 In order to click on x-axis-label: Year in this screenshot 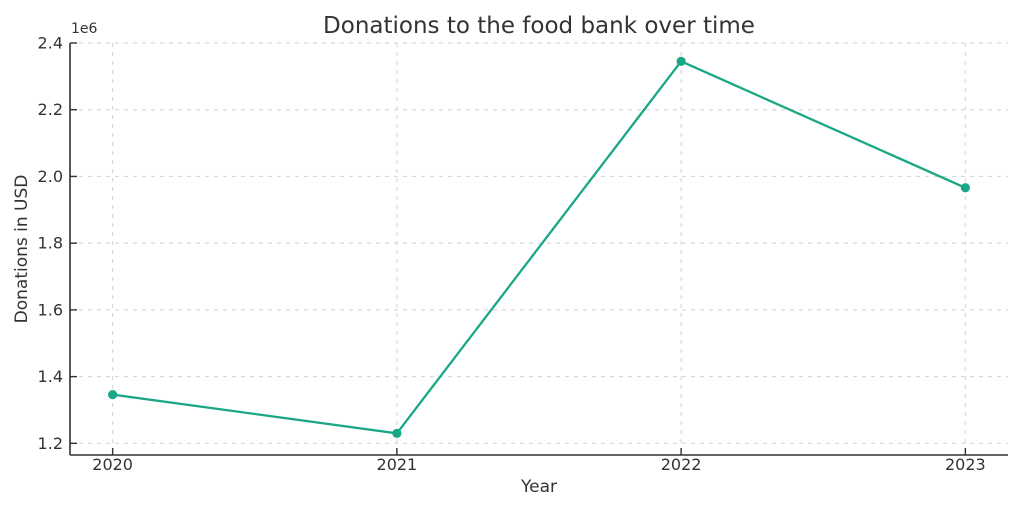, I will do `click(538, 487)`.